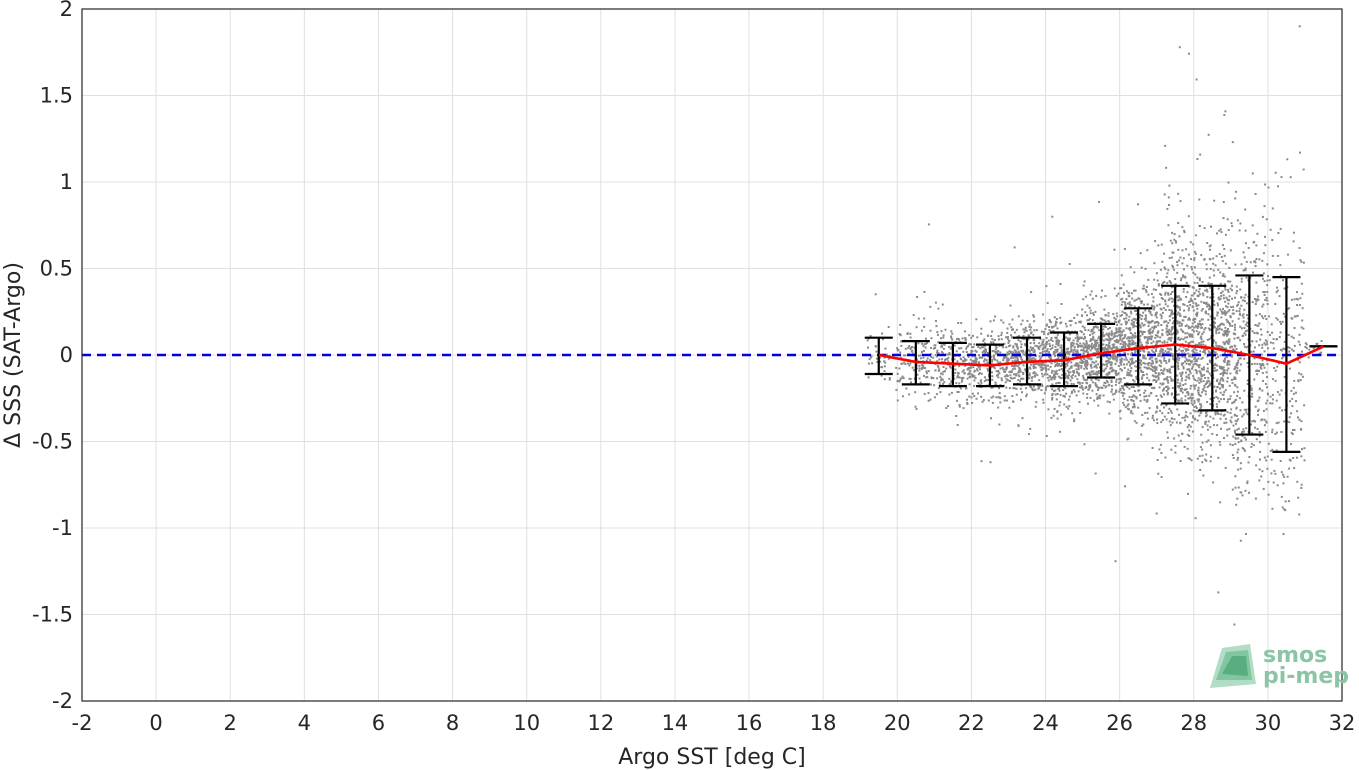  What do you see at coordinates (52, 442) in the screenshot?
I see `y-tick-label: -0.5` at bounding box center [52, 442].